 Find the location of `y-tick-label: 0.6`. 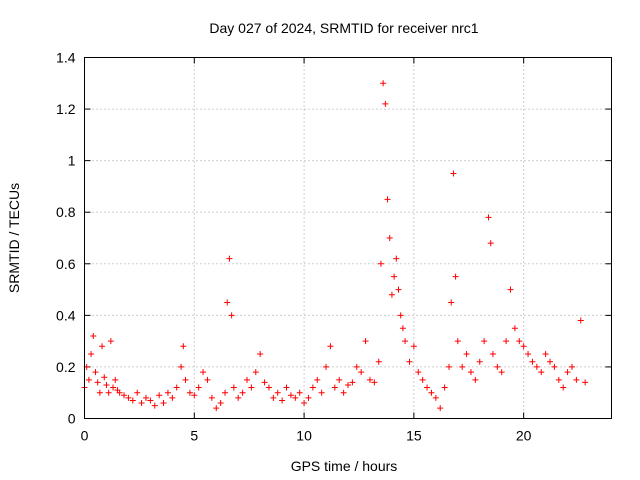

y-tick-label: 0.6 is located at coordinates (66, 264).